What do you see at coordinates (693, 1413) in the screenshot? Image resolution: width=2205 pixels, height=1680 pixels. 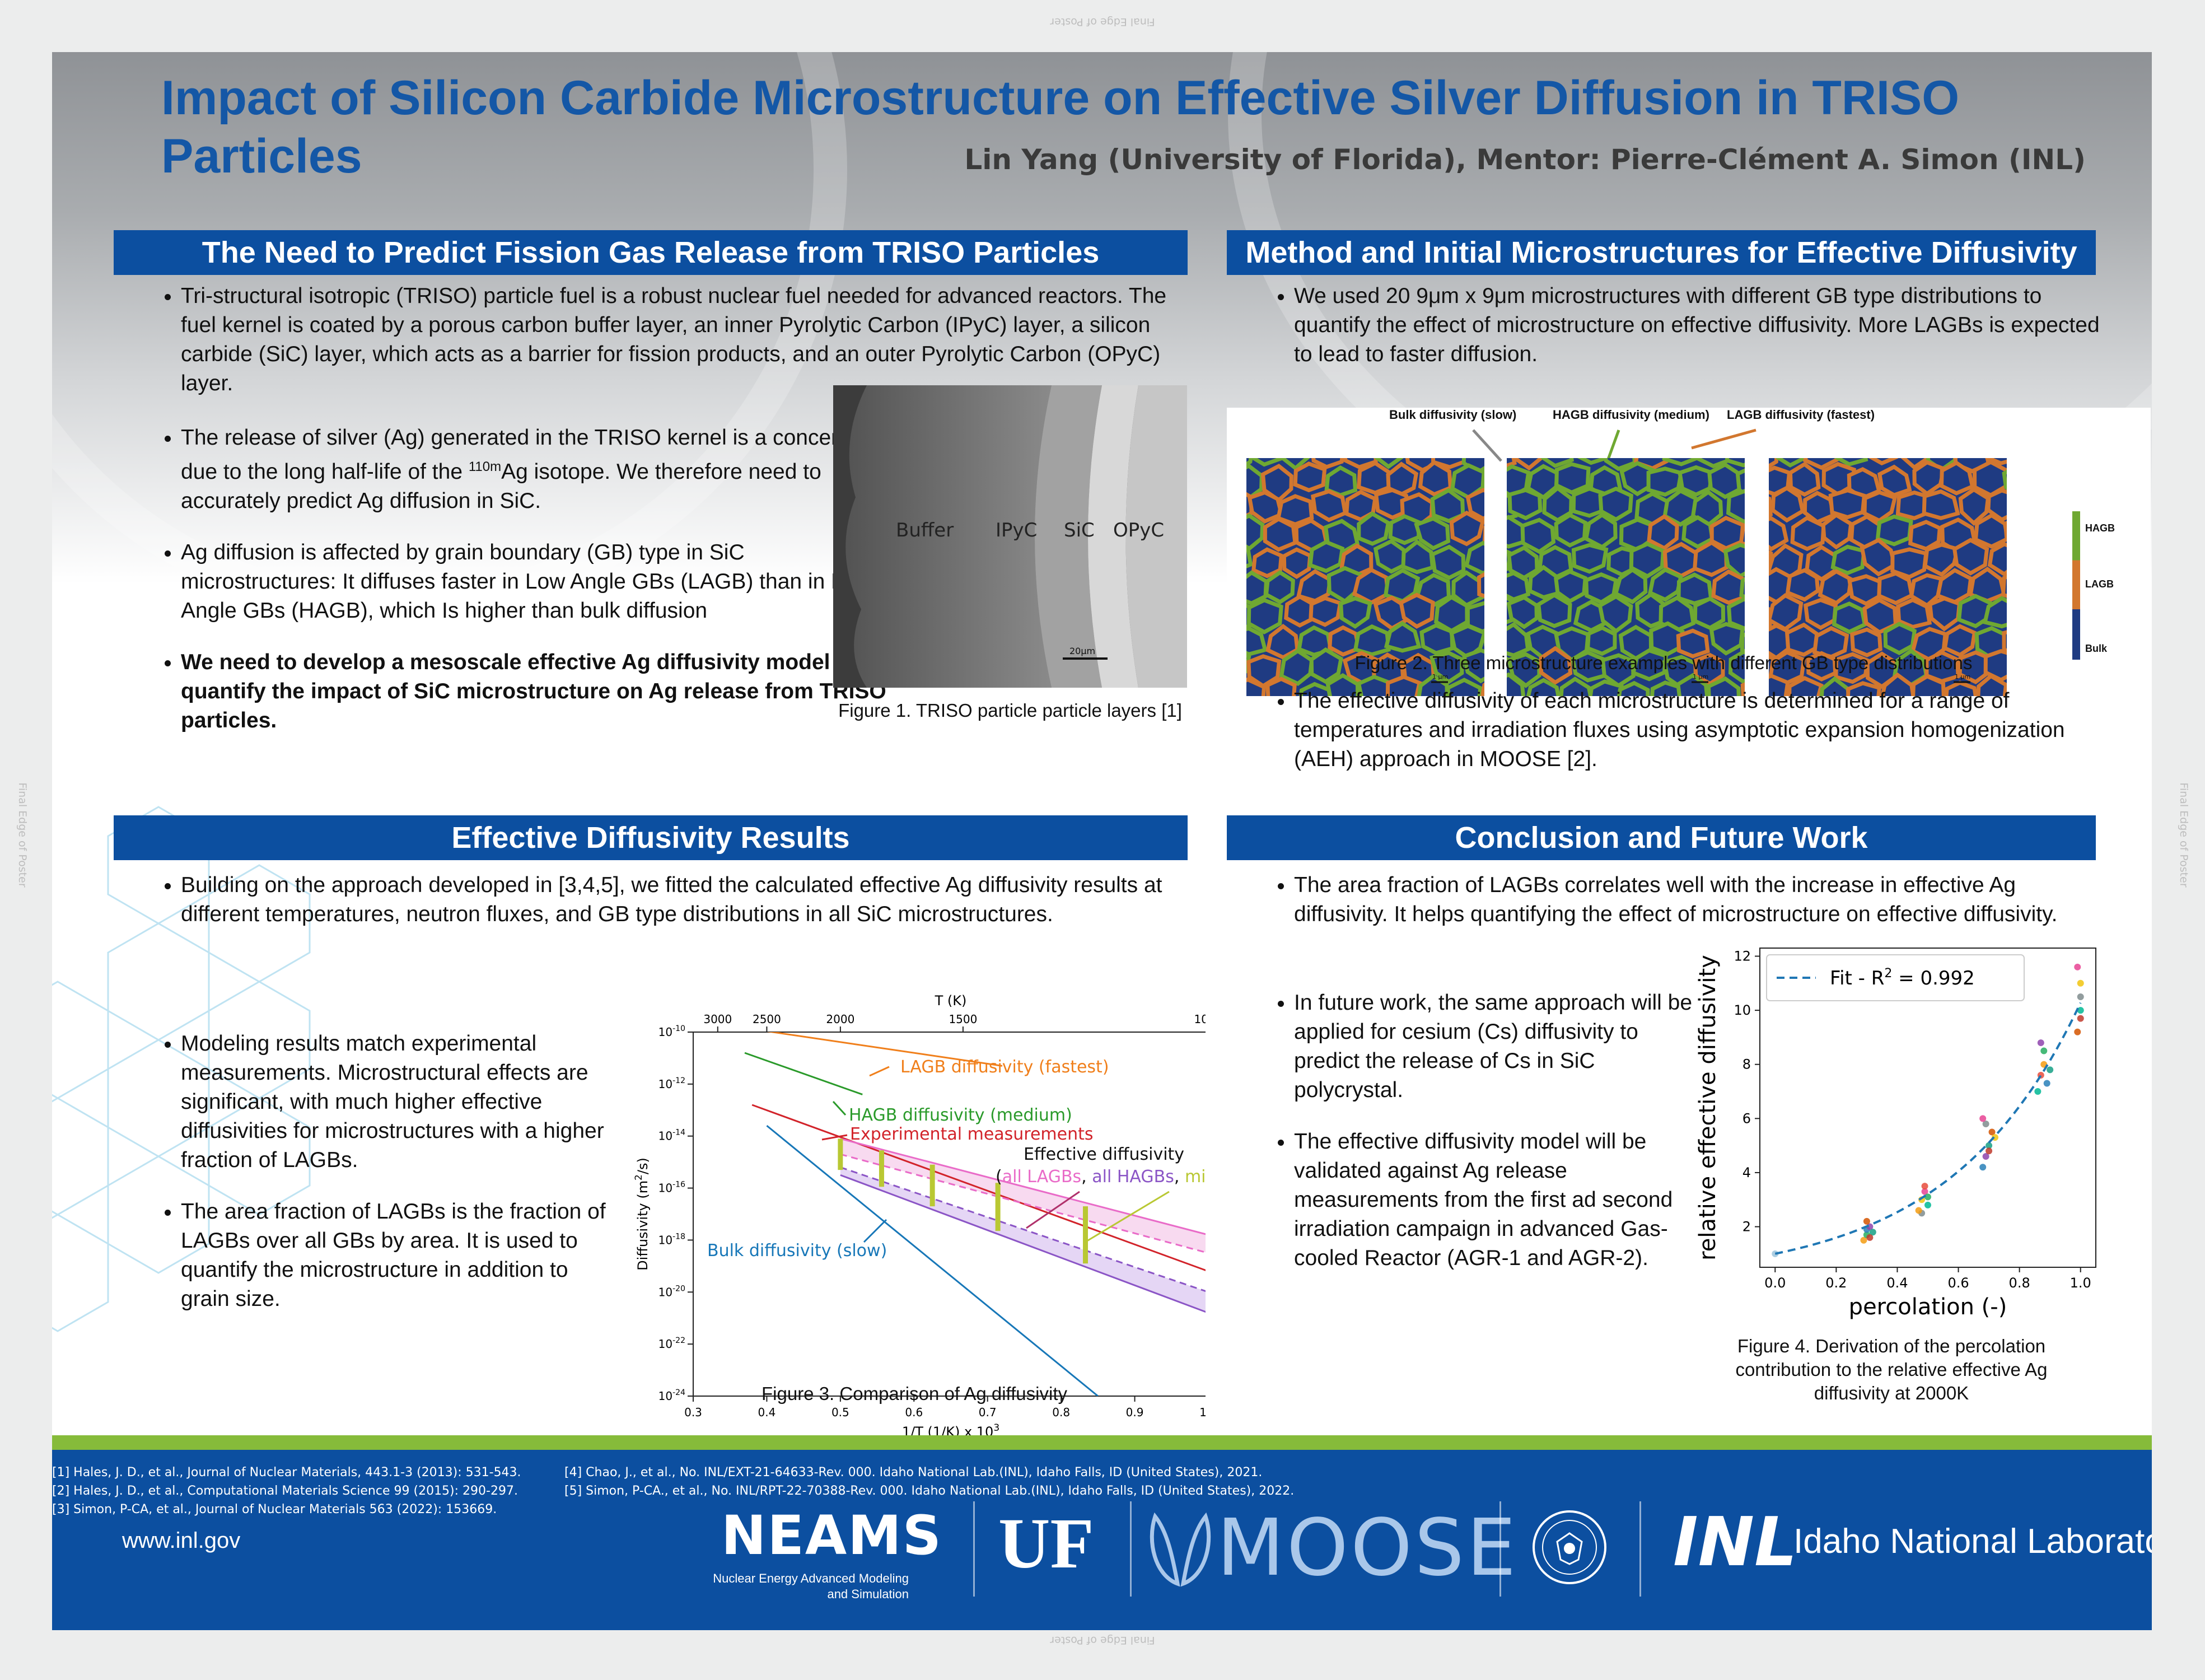 I see `x-tick-label: 0.3` at bounding box center [693, 1413].